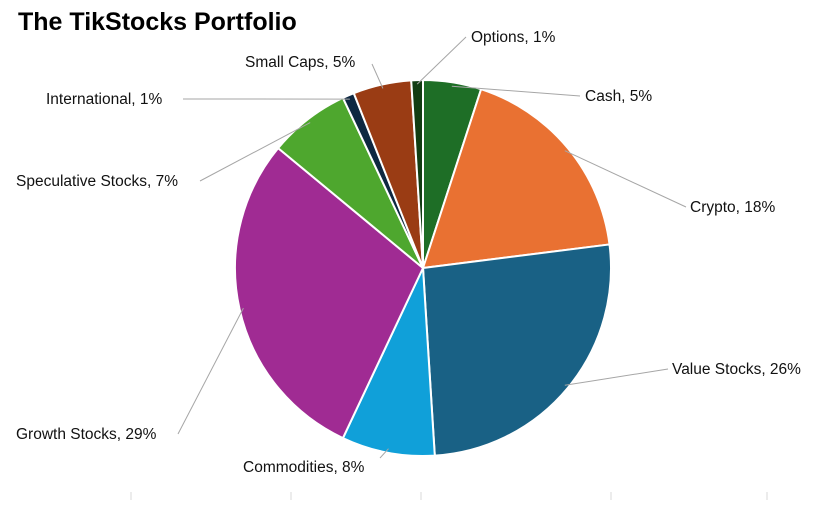  I want to click on data-label-crypto: Crypto, 18%, so click(733, 207).